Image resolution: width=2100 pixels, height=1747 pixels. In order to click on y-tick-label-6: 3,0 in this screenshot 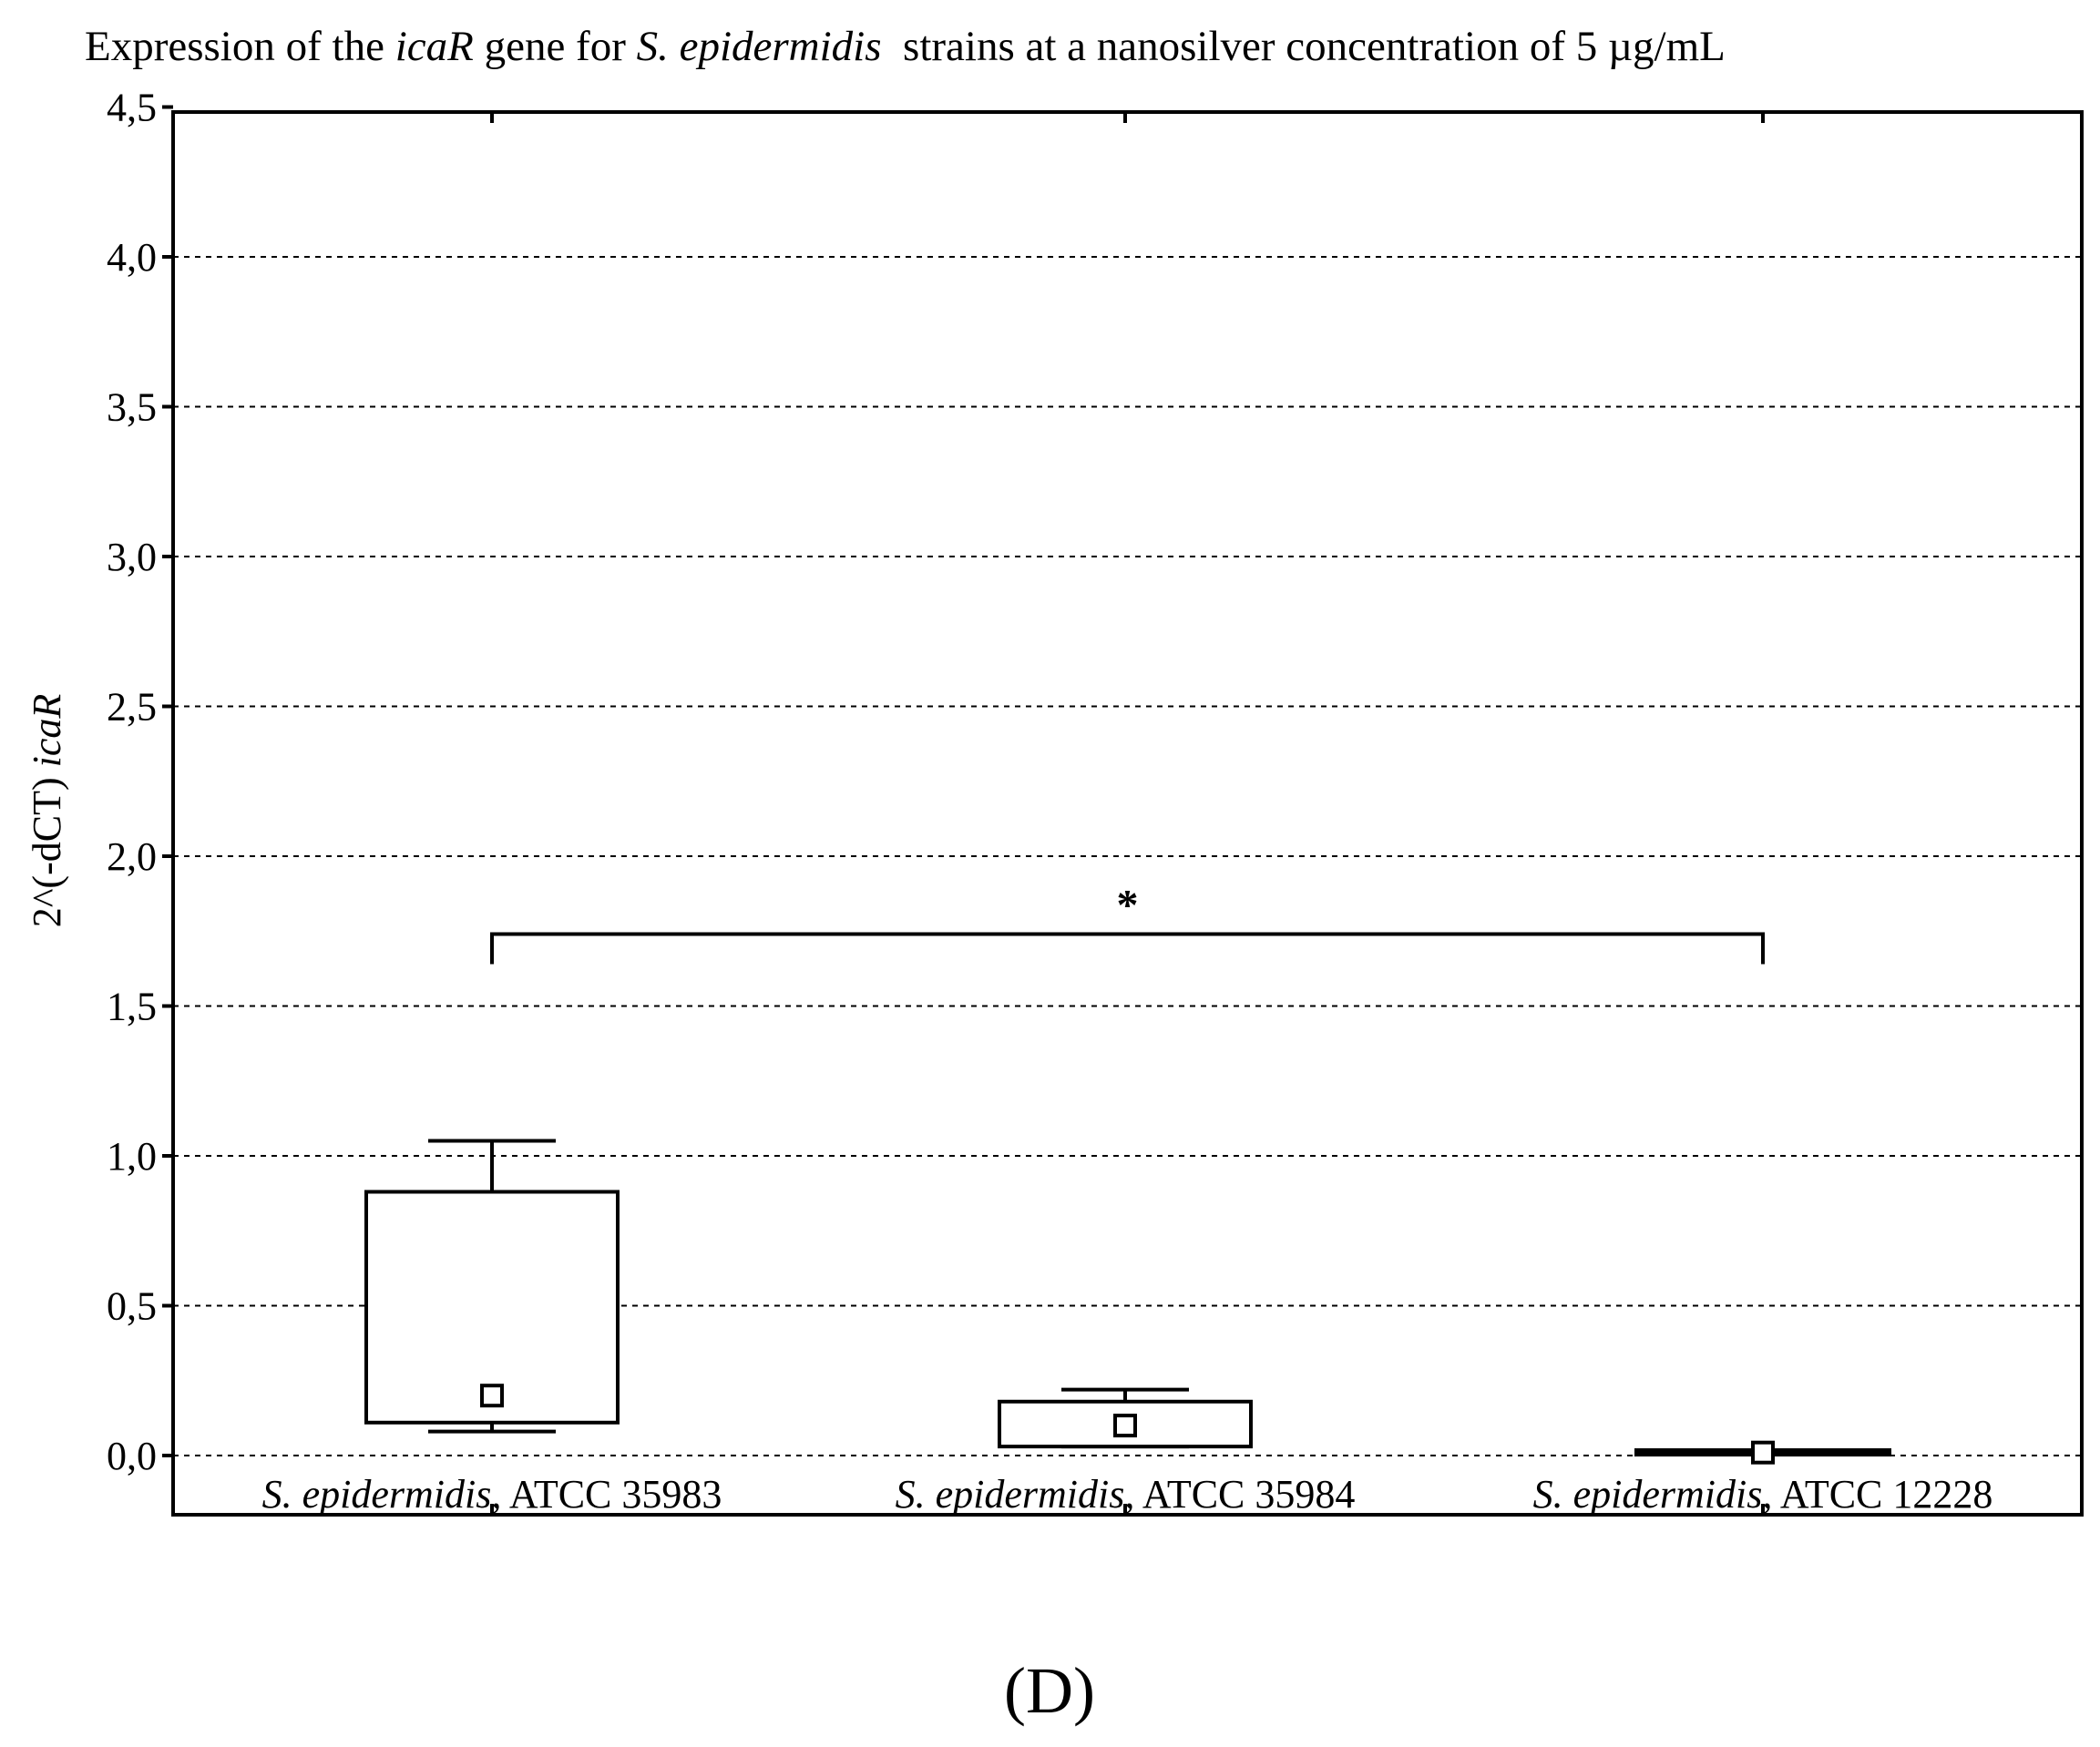, I will do `click(132, 557)`.